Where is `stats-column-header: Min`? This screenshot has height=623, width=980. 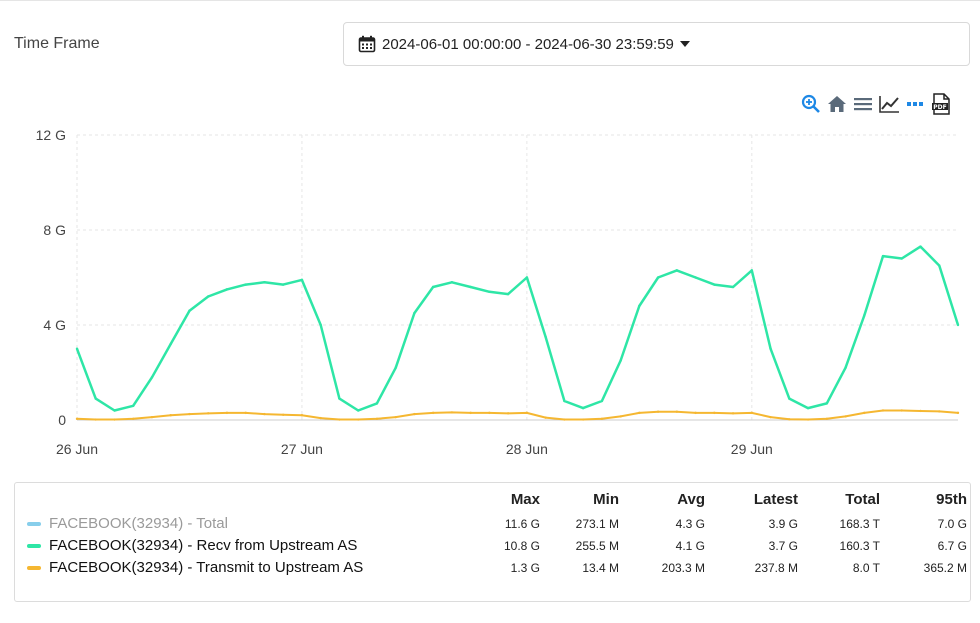
stats-column-header: Min is located at coordinates (606, 499).